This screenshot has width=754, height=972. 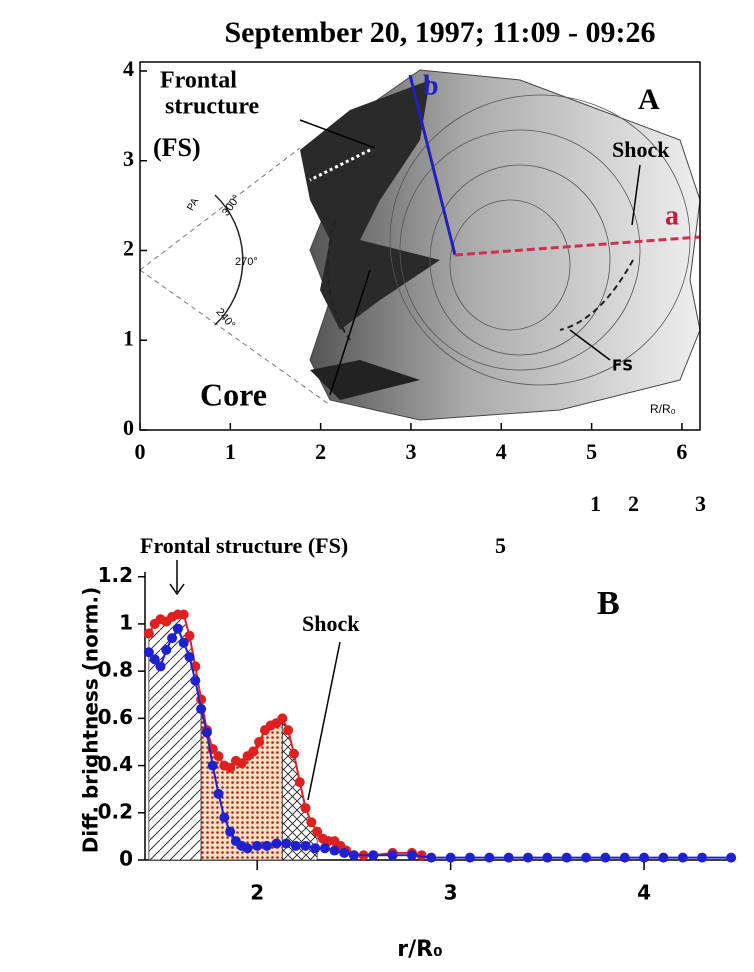 I want to click on annotation: 5, so click(x=500, y=545).